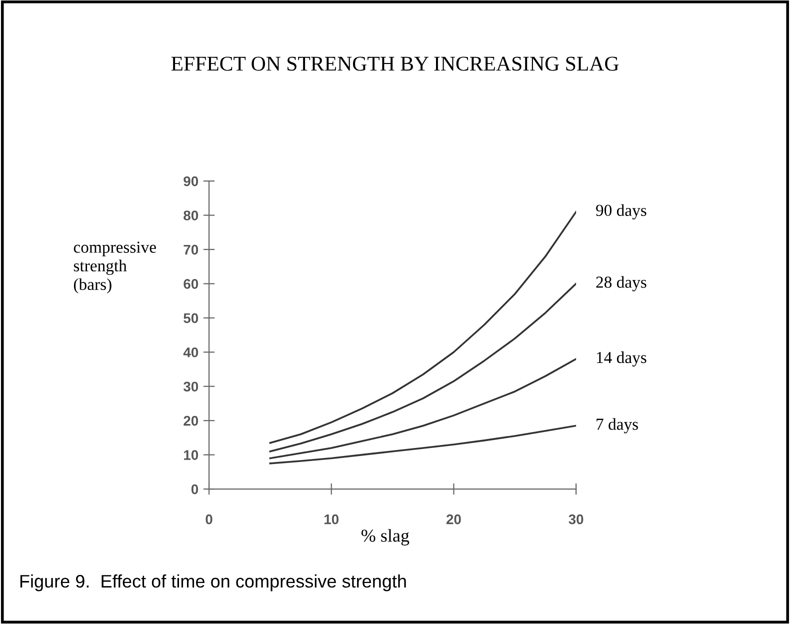  I want to click on x-tick-label: 10, so click(331, 519).